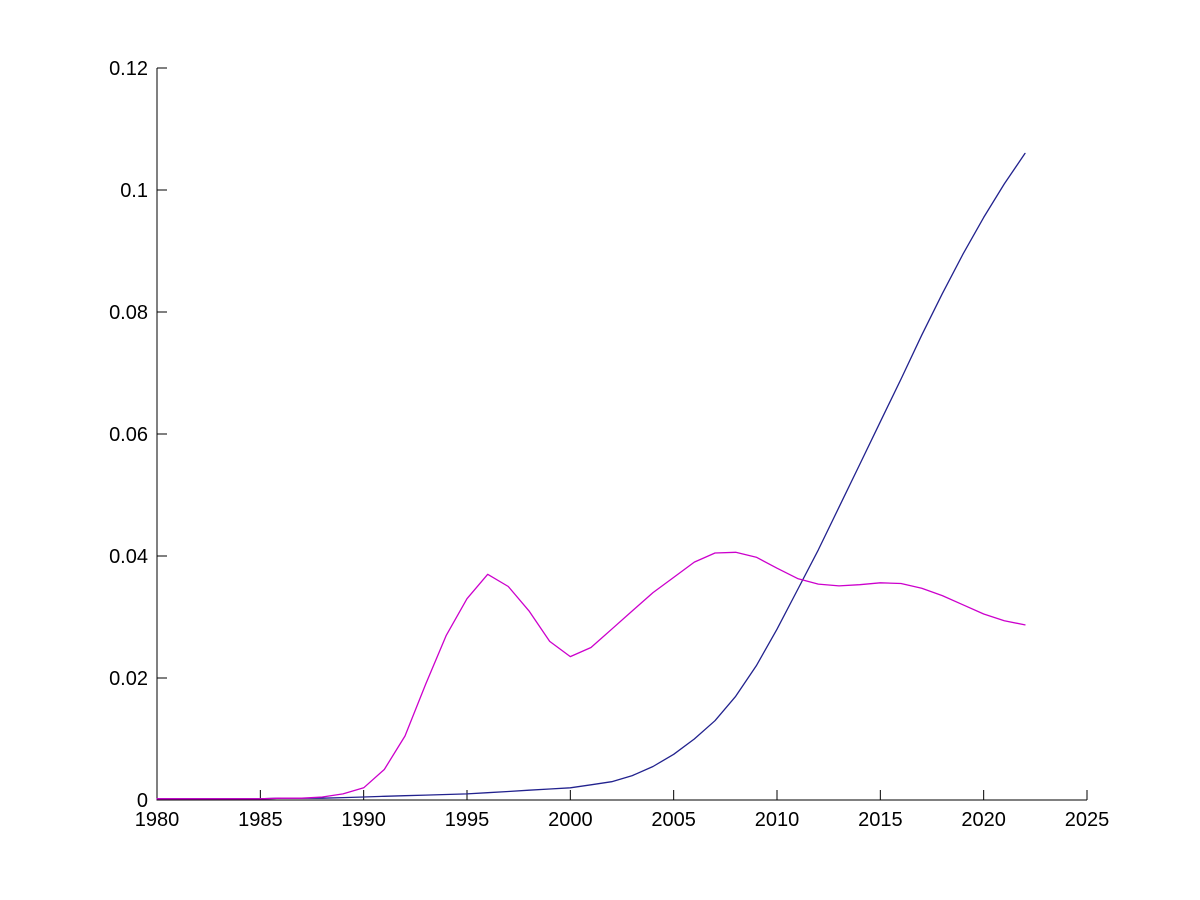  What do you see at coordinates (128, 69) in the screenshot?
I see `y-tick-label: 0.12` at bounding box center [128, 69].